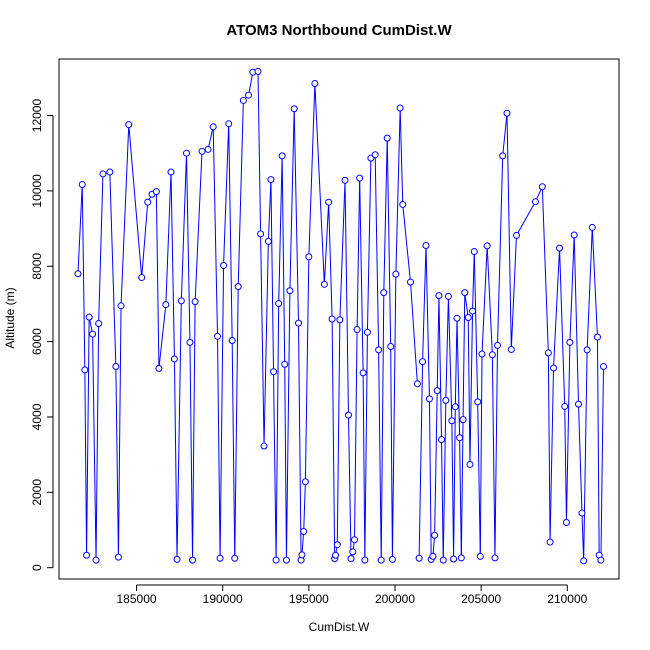 Image resolution: width=650 pixels, height=650 pixels. I want to click on x-tick-label: 210000, so click(567, 599).